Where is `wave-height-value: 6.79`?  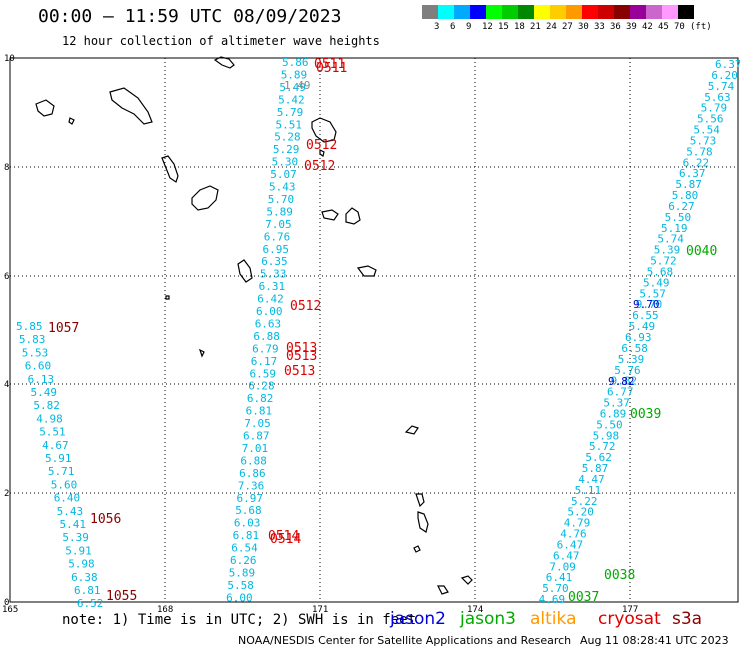
wave-height-value: 6.79 is located at coordinates (265, 348).